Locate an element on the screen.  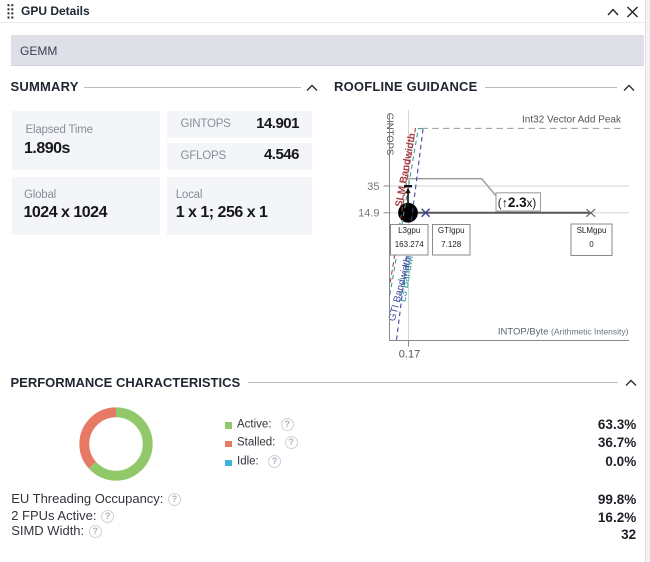
svg-text: 163.274 is located at coordinates (409, 244).